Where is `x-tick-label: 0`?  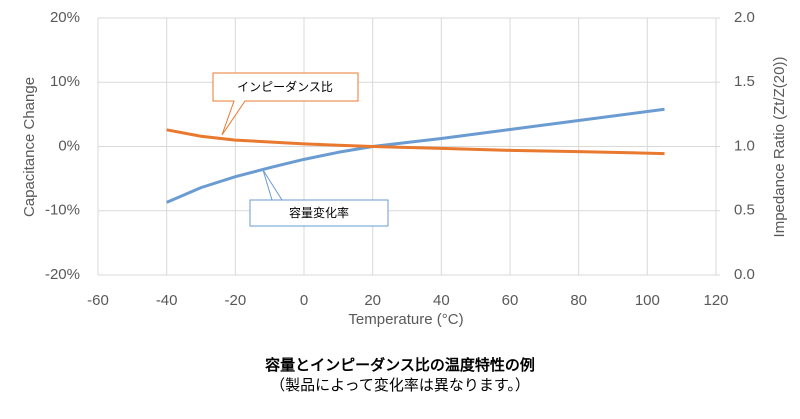
x-tick-label: 0 is located at coordinates (304, 300).